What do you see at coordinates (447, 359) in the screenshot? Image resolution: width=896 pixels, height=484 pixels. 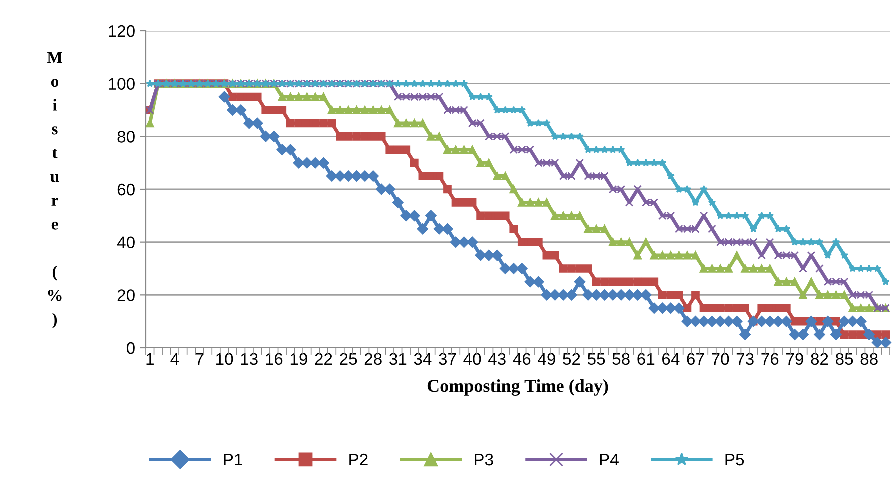 I see `x-tick-label: 37` at bounding box center [447, 359].